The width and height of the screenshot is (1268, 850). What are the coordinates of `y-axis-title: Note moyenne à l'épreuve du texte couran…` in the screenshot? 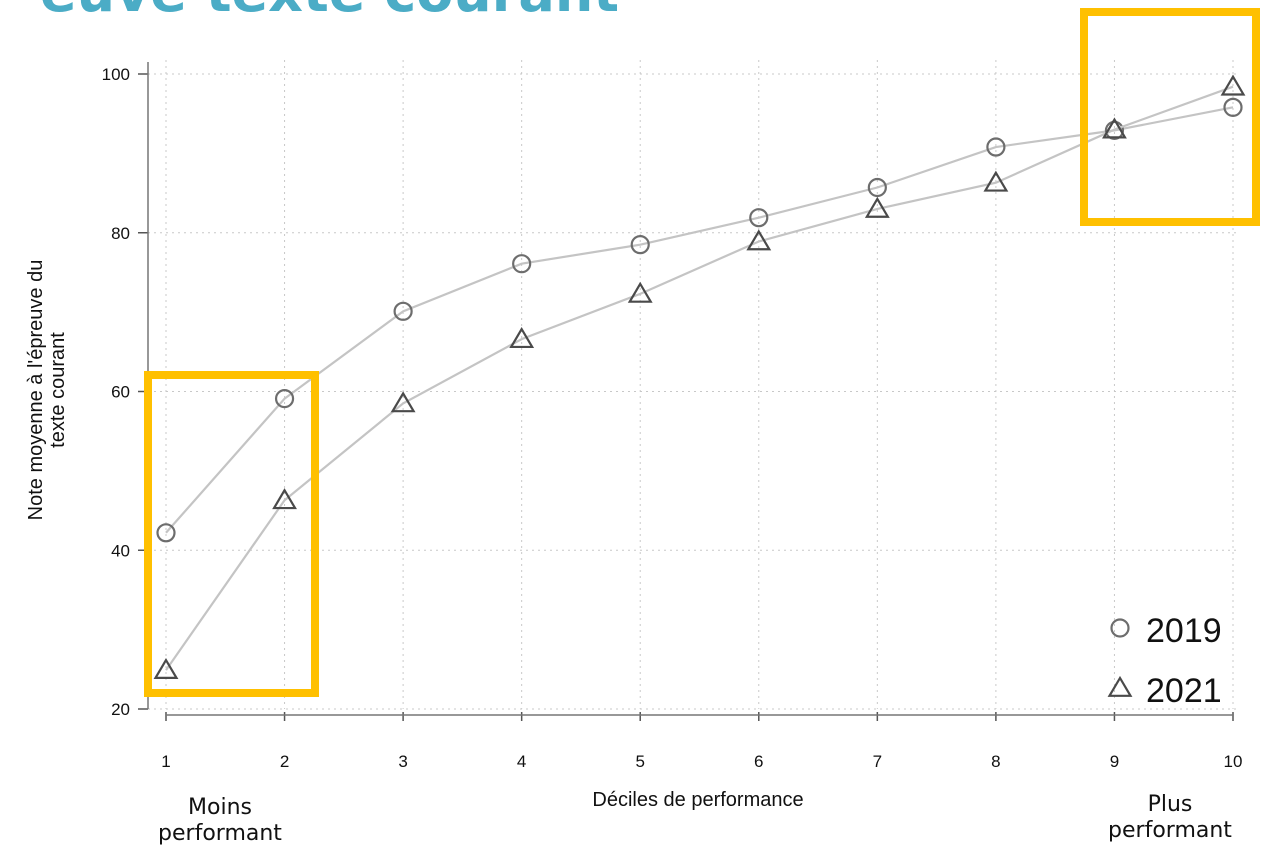 It's located at (47, 390).